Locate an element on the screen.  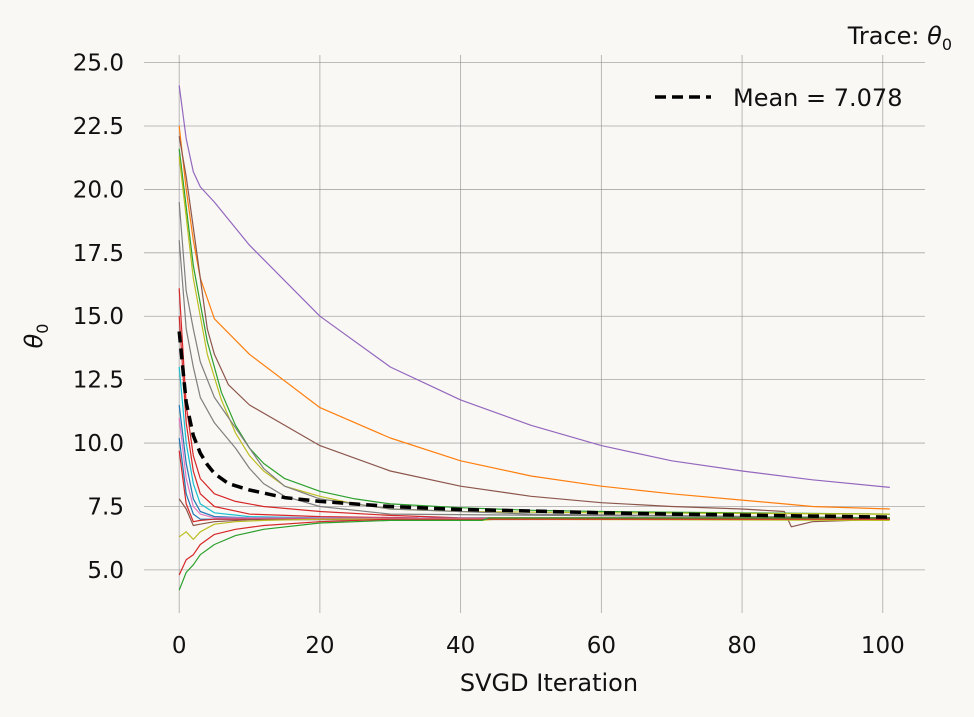
chart-title-symbol: θ is located at coordinates (934, 36).